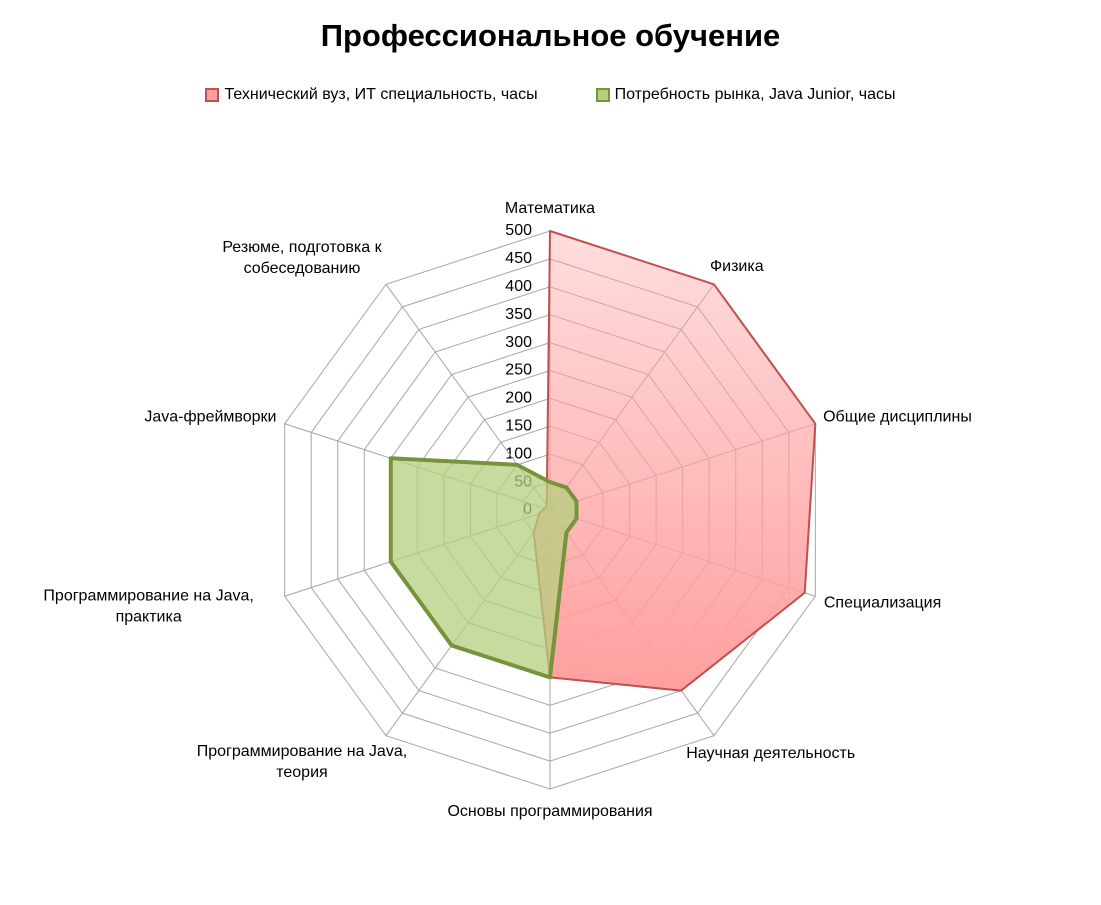 This screenshot has height=905, width=1101. I want to click on y-tick-label: 400, so click(518, 286).